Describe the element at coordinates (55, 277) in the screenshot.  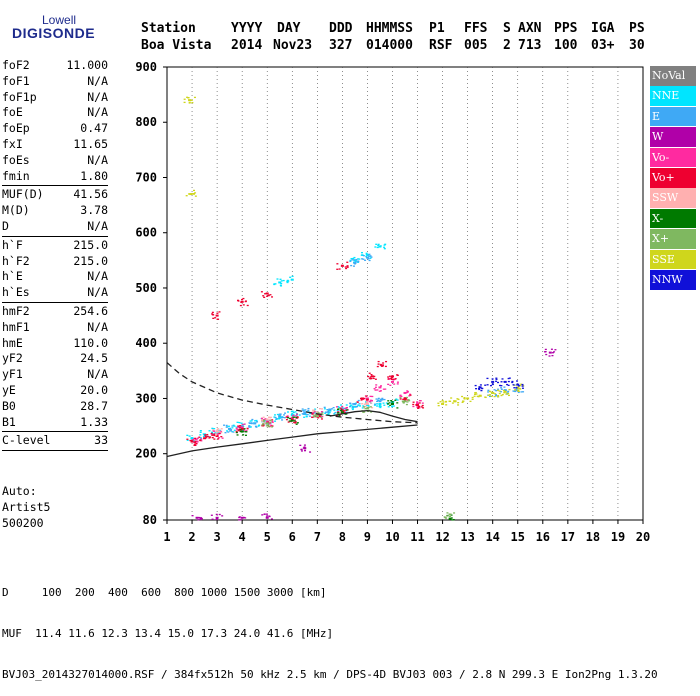
I see `parameter-row: h`E N/A` at that location.